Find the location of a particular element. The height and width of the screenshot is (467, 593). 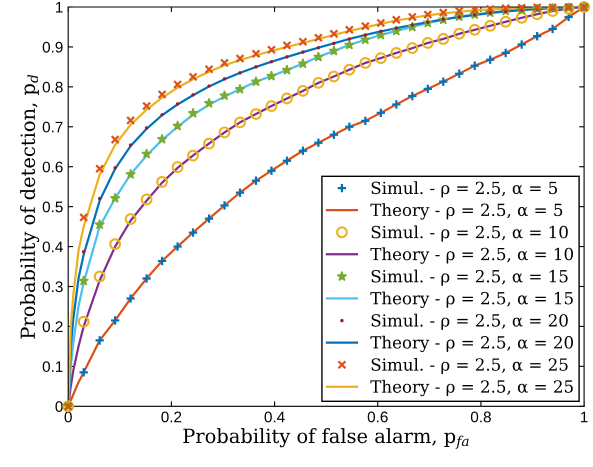

legend-label: Simul. - ρ = 2.5, α = 5 is located at coordinates (464, 189).